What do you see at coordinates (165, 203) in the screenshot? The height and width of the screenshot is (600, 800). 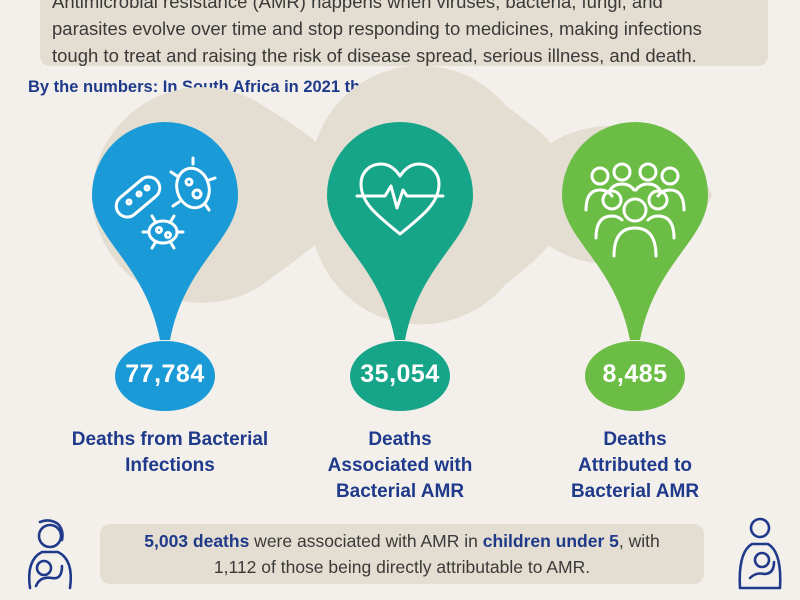 I see `bacteria-icon` at bounding box center [165, 203].